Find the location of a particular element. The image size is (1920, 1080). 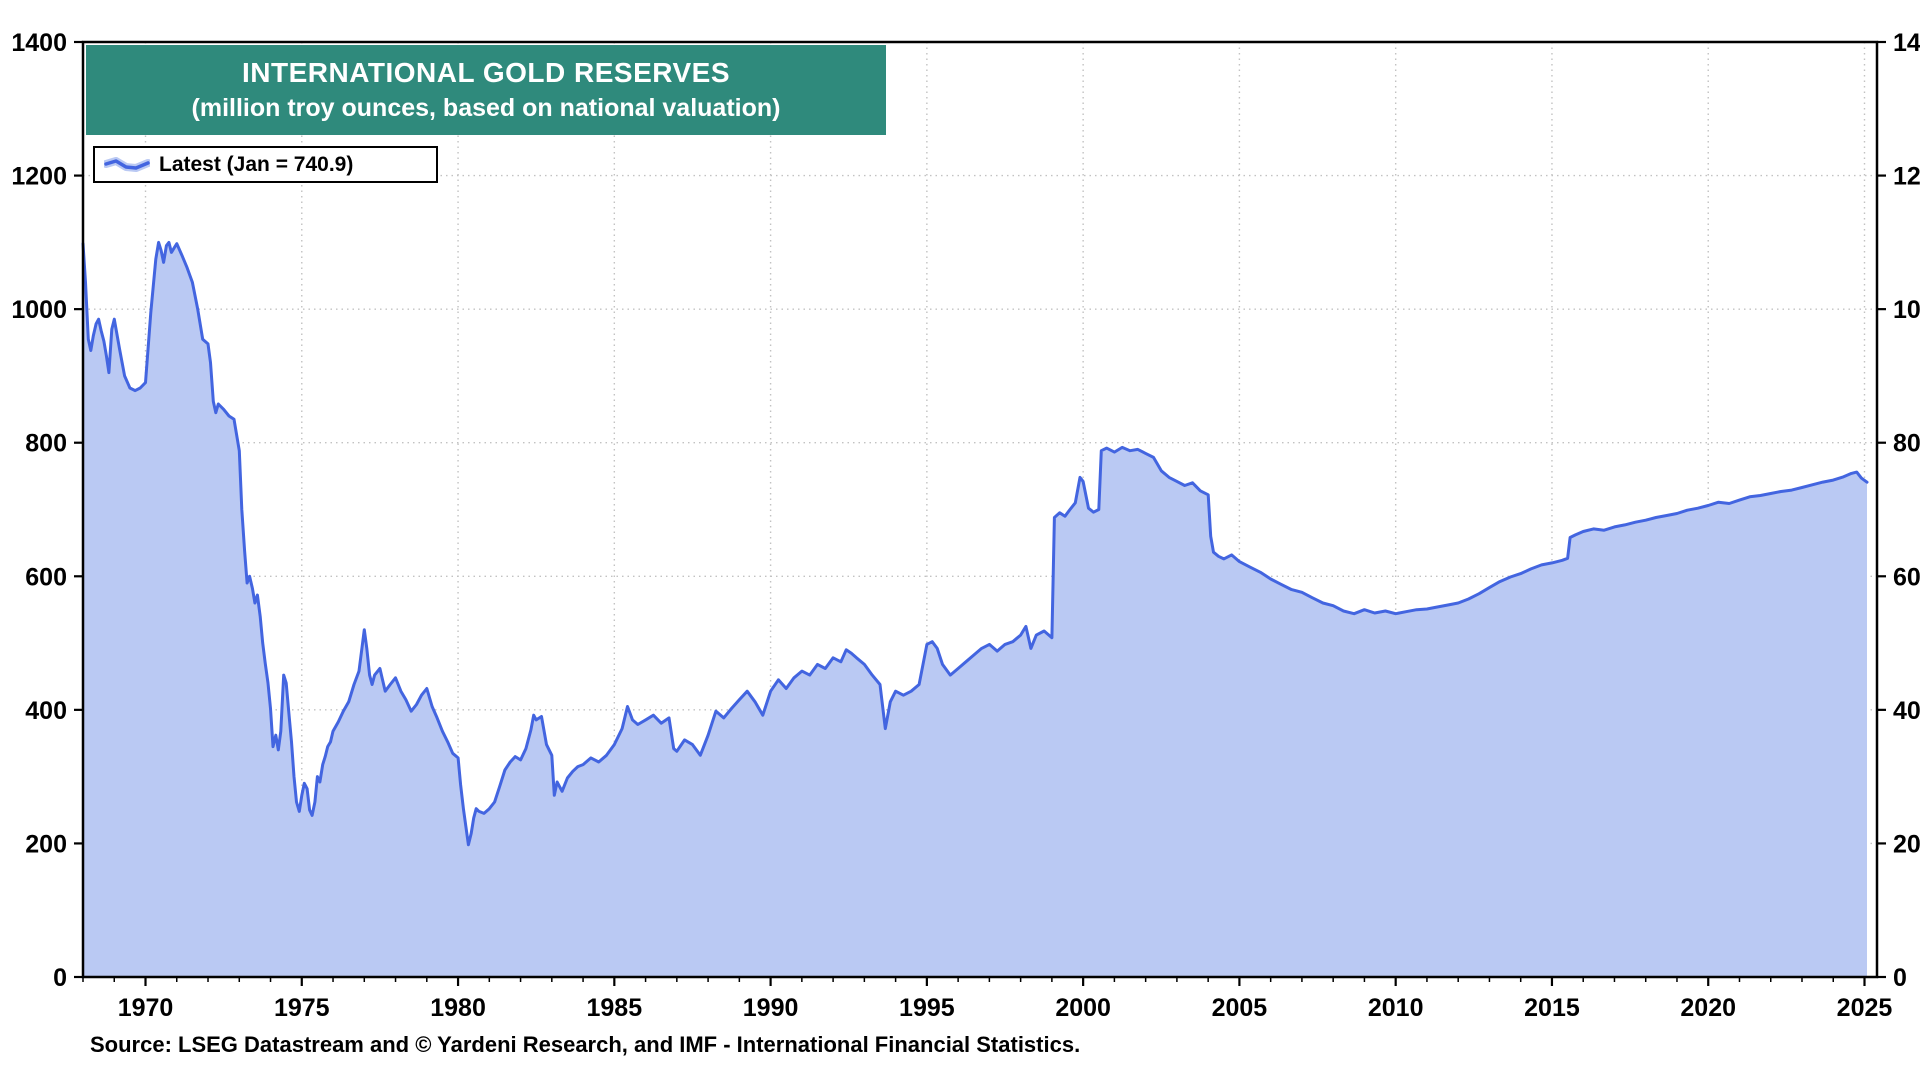

y-axis-label-right: 400 is located at coordinates (1906, 711).